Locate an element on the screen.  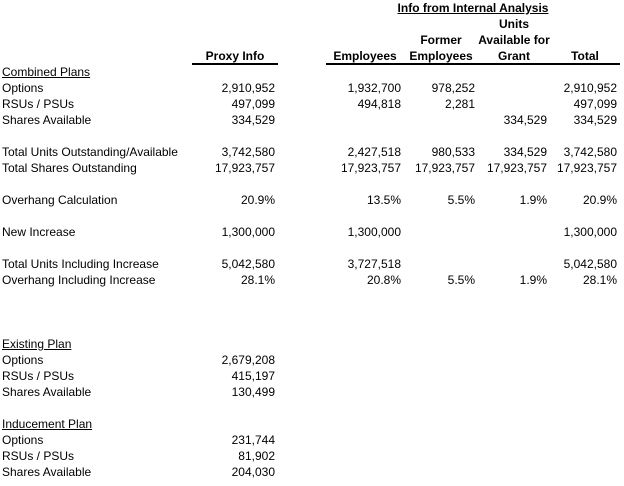
cell-employees: 2,427,518 is located at coordinates (374, 152).